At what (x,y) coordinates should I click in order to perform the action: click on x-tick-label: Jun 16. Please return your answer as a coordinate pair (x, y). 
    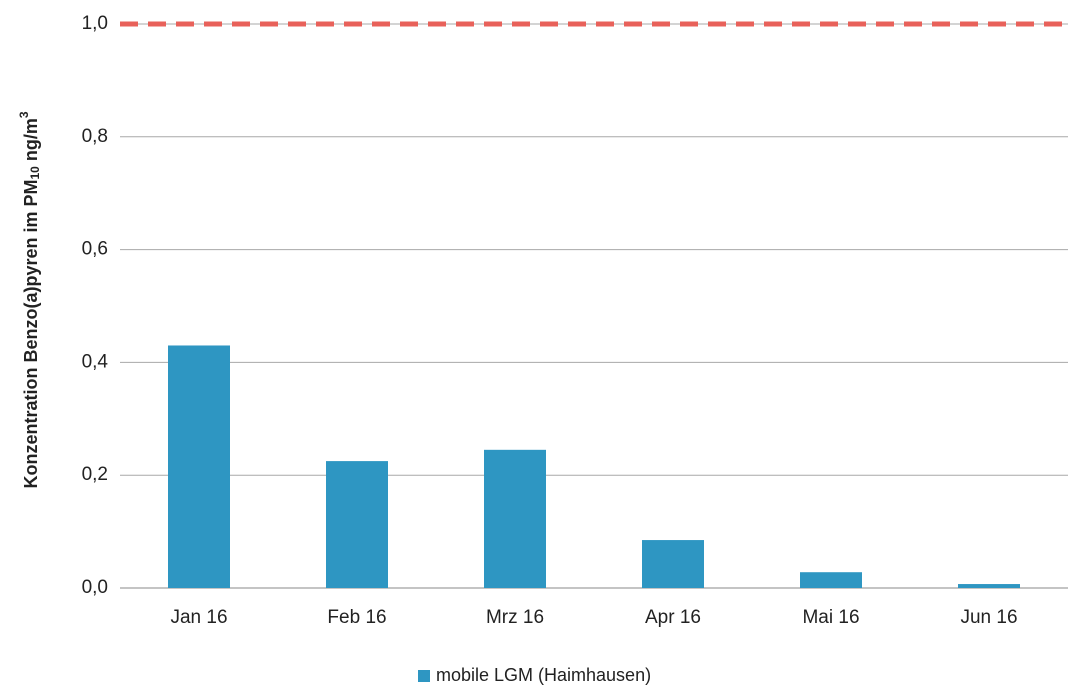
    Looking at the image, I should click on (988, 617).